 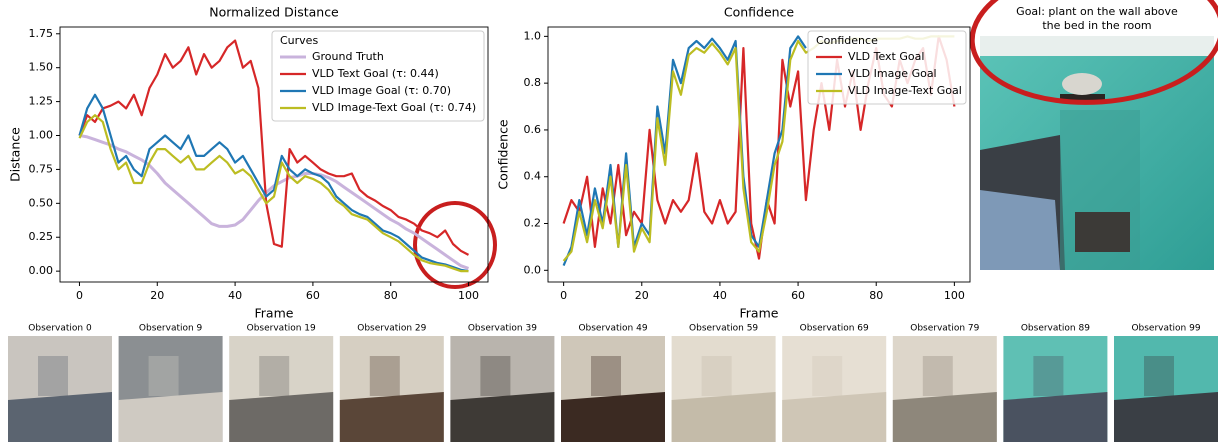 What do you see at coordinates (533, 269) in the screenshot?
I see `y-tick-label: 0.0` at bounding box center [533, 269].